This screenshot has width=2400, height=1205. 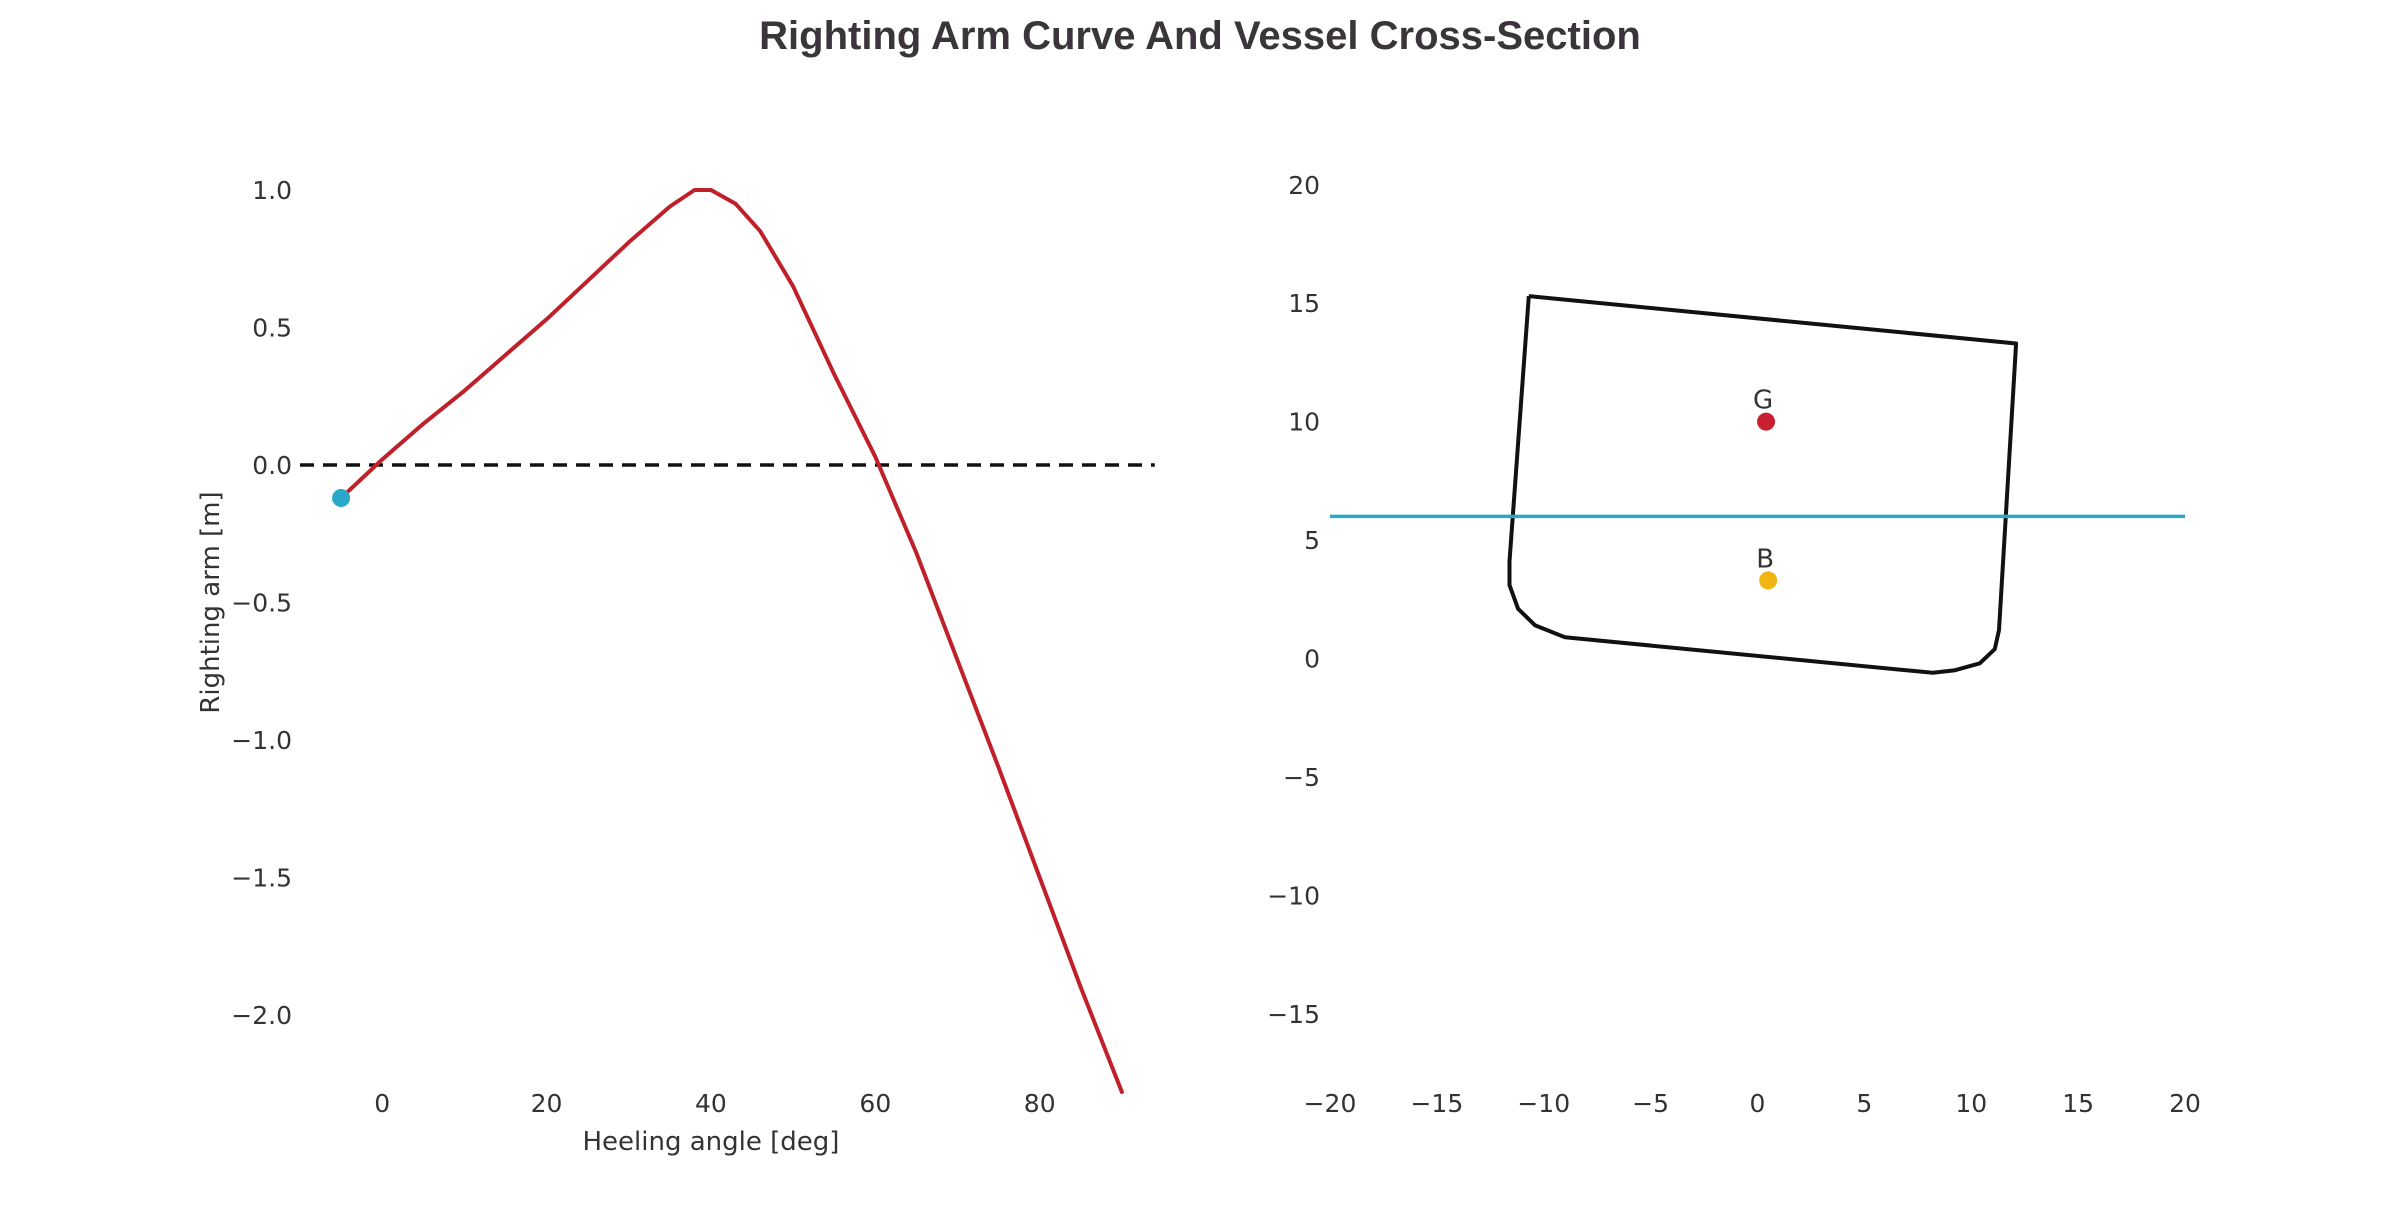 What do you see at coordinates (272, 465) in the screenshot?
I see `y-tick-label: 0.0` at bounding box center [272, 465].